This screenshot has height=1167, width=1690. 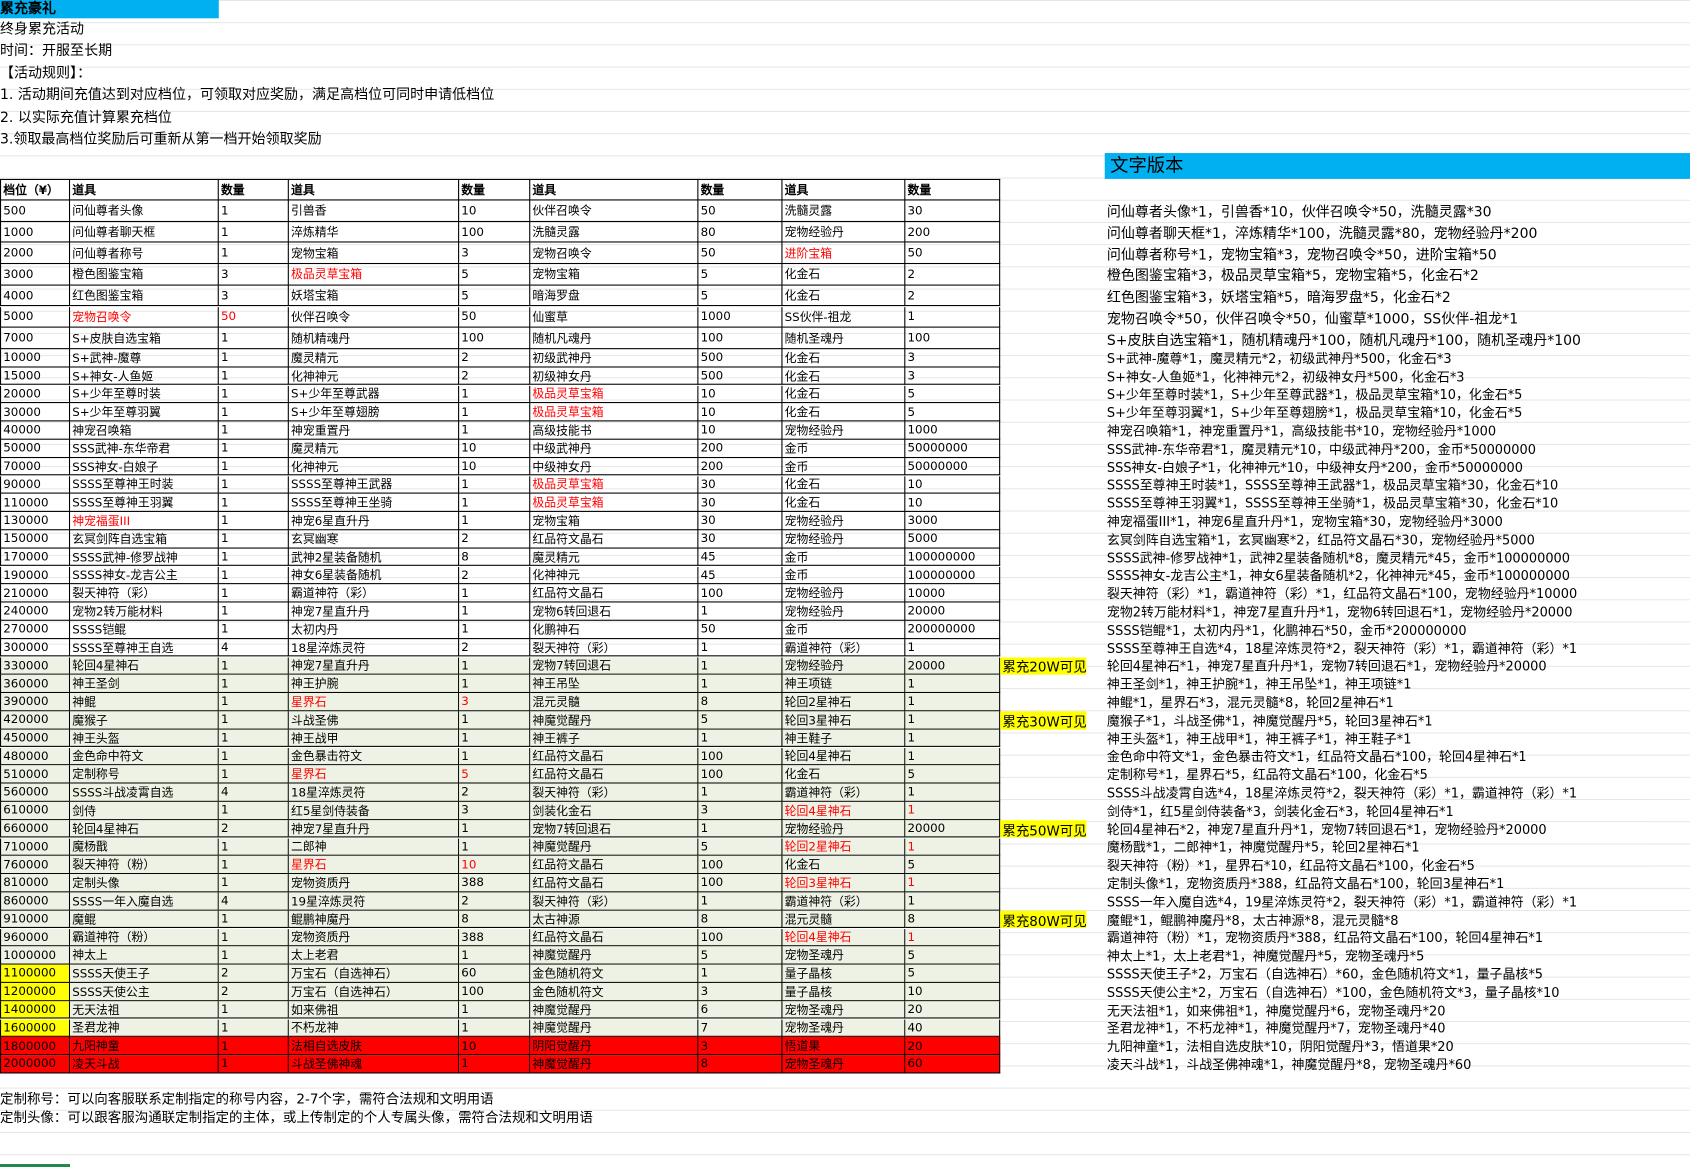 What do you see at coordinates (144, 847) in the screenshot?
I see `item-cell: 魔杨戬` at bounding box center [144, 847].